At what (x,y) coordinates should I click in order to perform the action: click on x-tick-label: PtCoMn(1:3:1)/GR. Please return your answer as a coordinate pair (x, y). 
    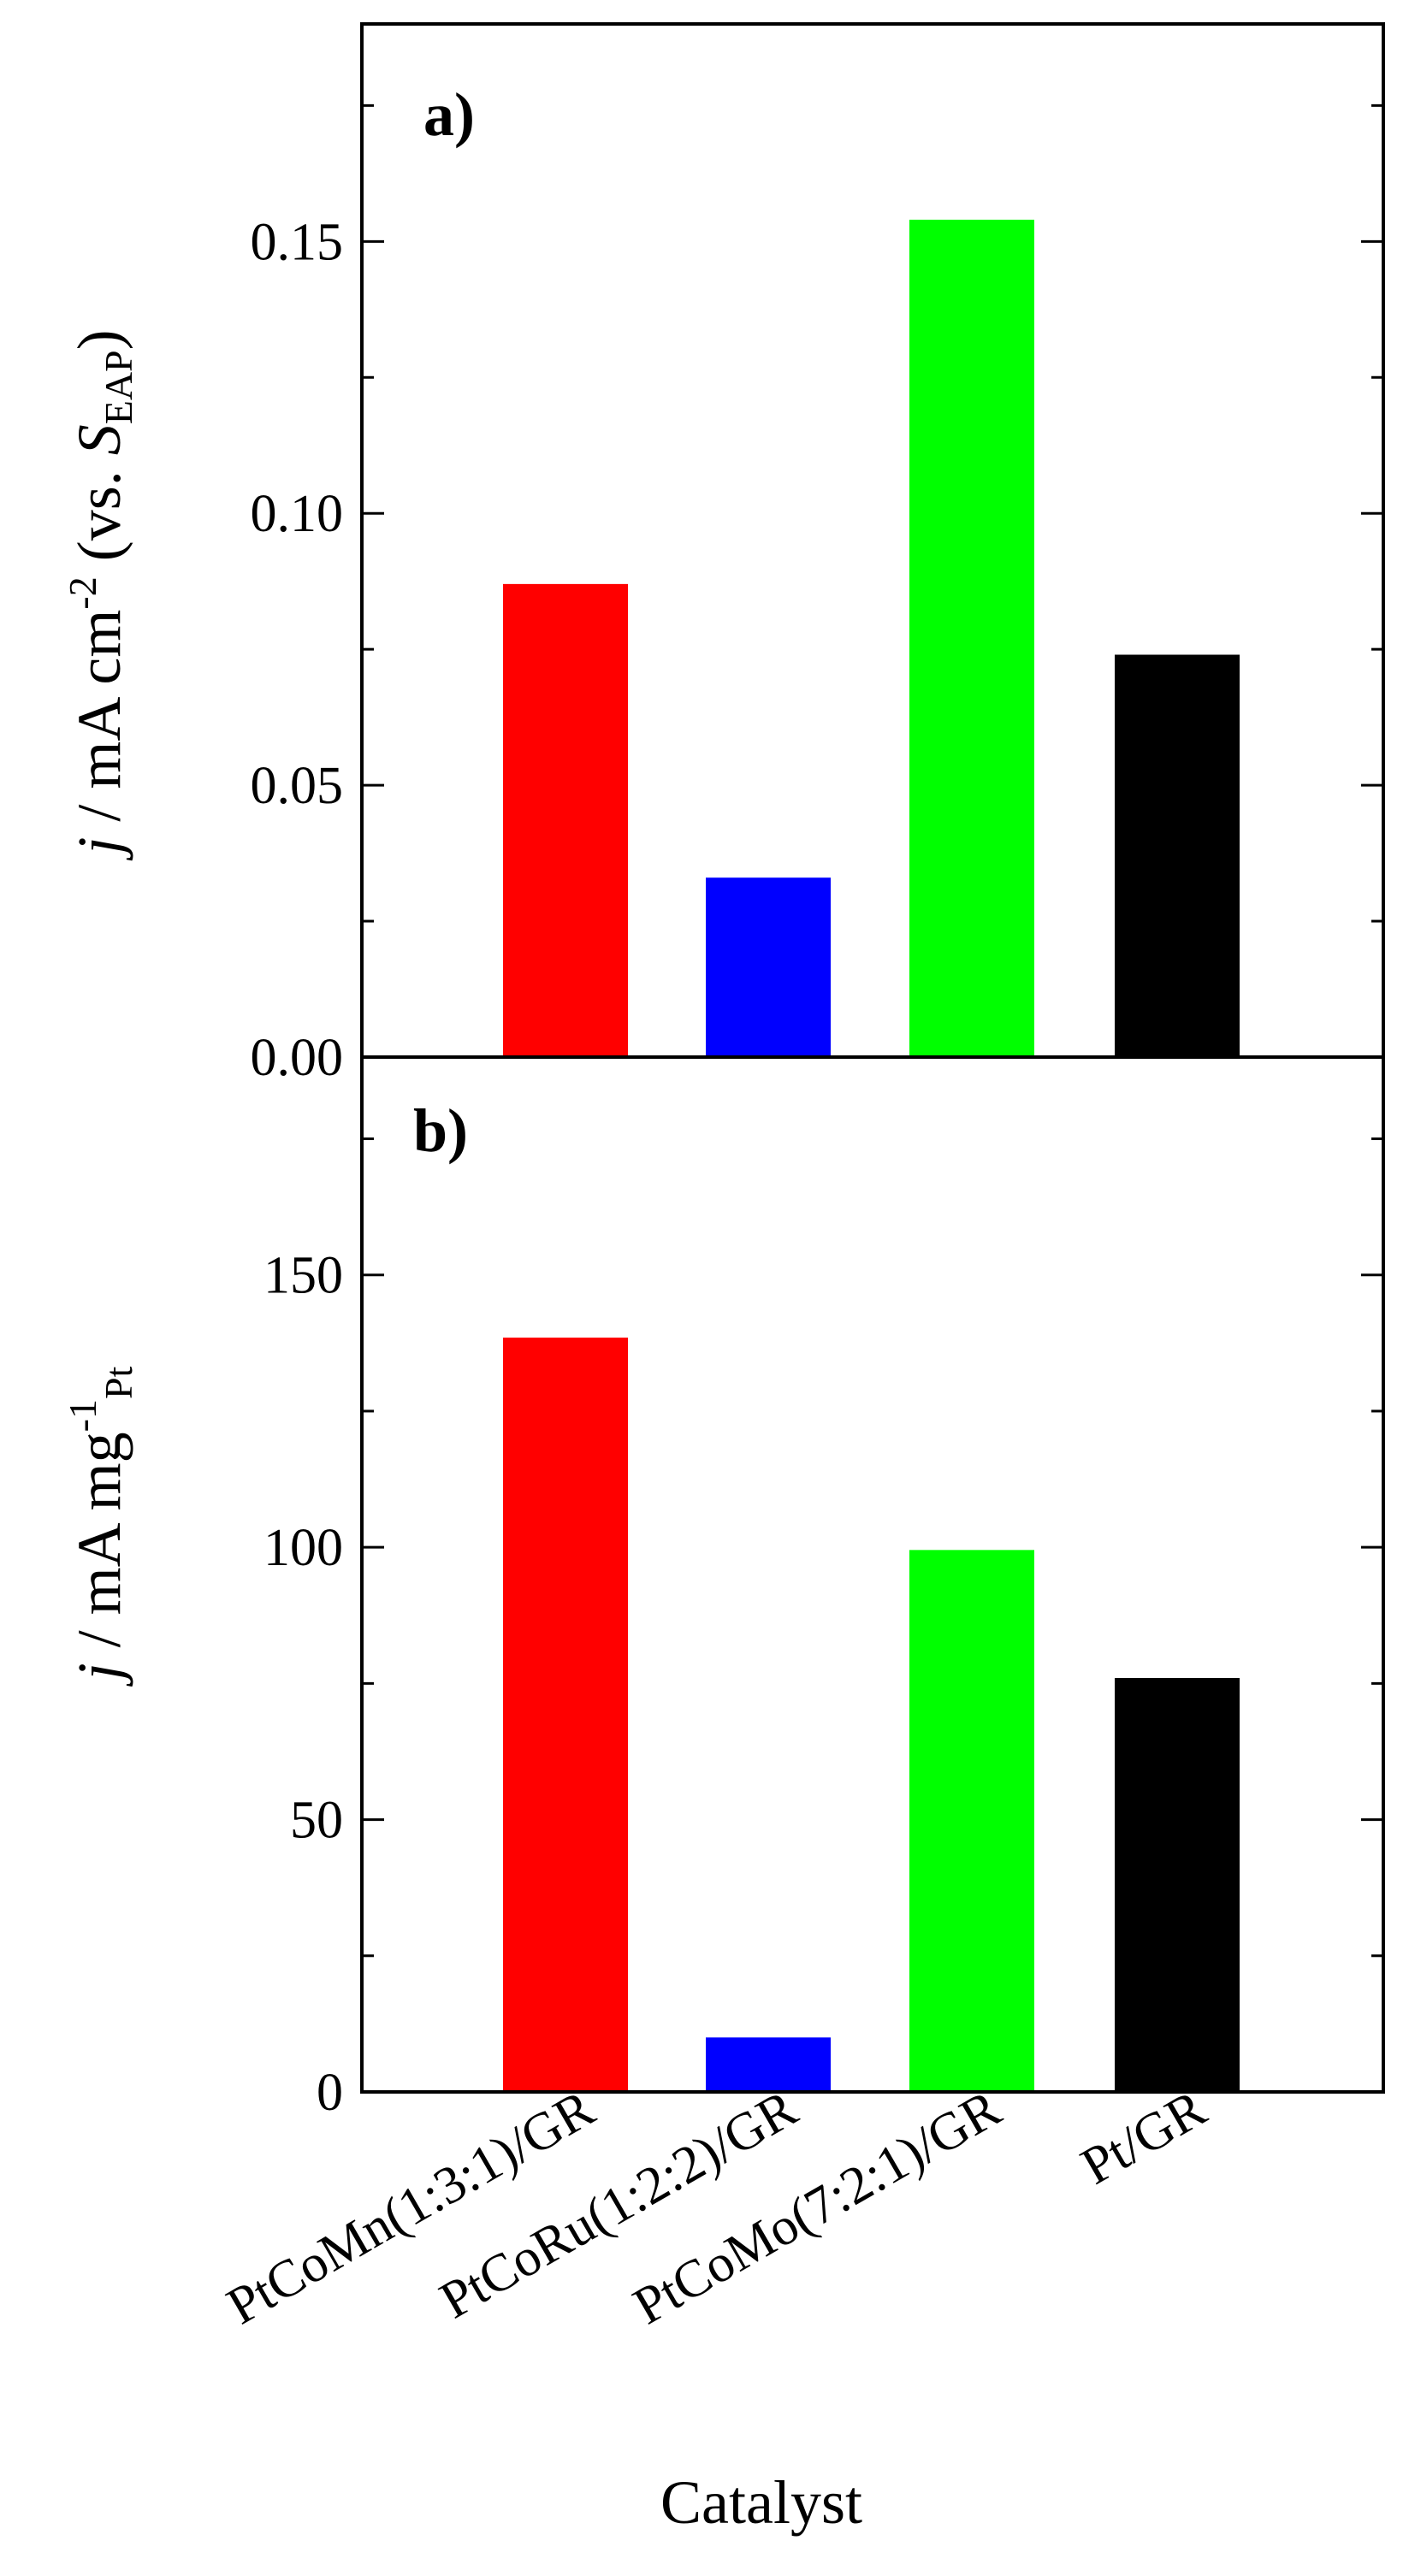
    Looking at the image, I should click on (410, 2207).